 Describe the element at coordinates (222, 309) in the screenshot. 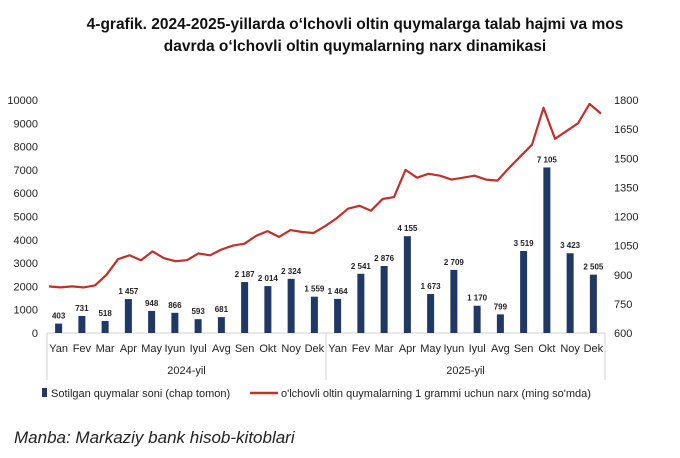

I see `bar-data-label: 681` at that location.